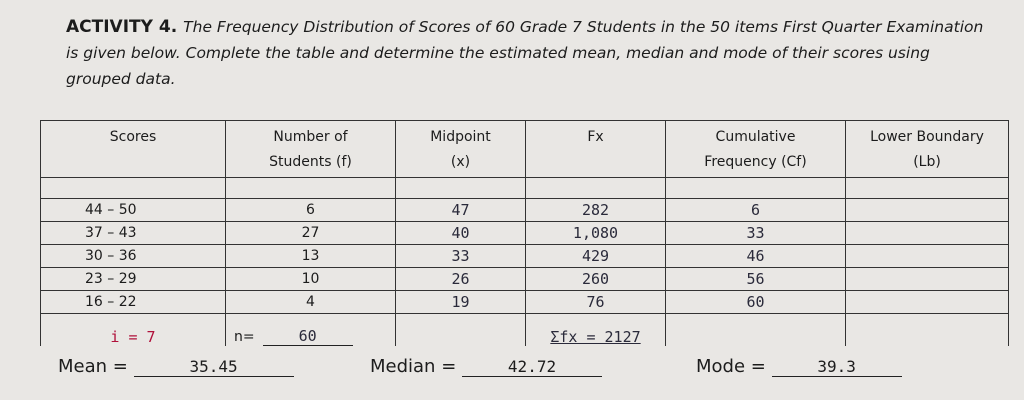  What do you see at coordinates (595, 279) in the screenshot?
I see `cell: 260` at bounding box center [595, 279].